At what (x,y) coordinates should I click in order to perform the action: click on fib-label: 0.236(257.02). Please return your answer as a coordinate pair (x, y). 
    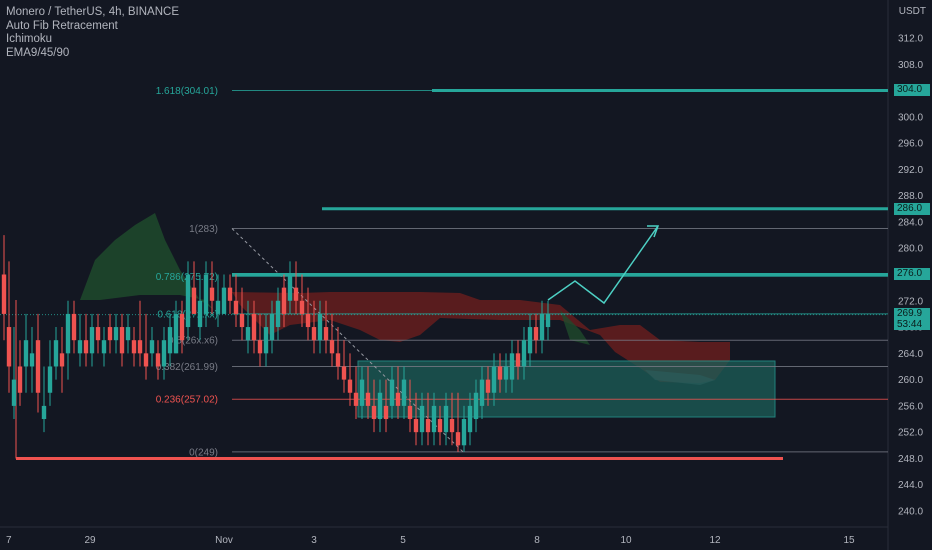
    Looking at the image, I should click on (187, 400).